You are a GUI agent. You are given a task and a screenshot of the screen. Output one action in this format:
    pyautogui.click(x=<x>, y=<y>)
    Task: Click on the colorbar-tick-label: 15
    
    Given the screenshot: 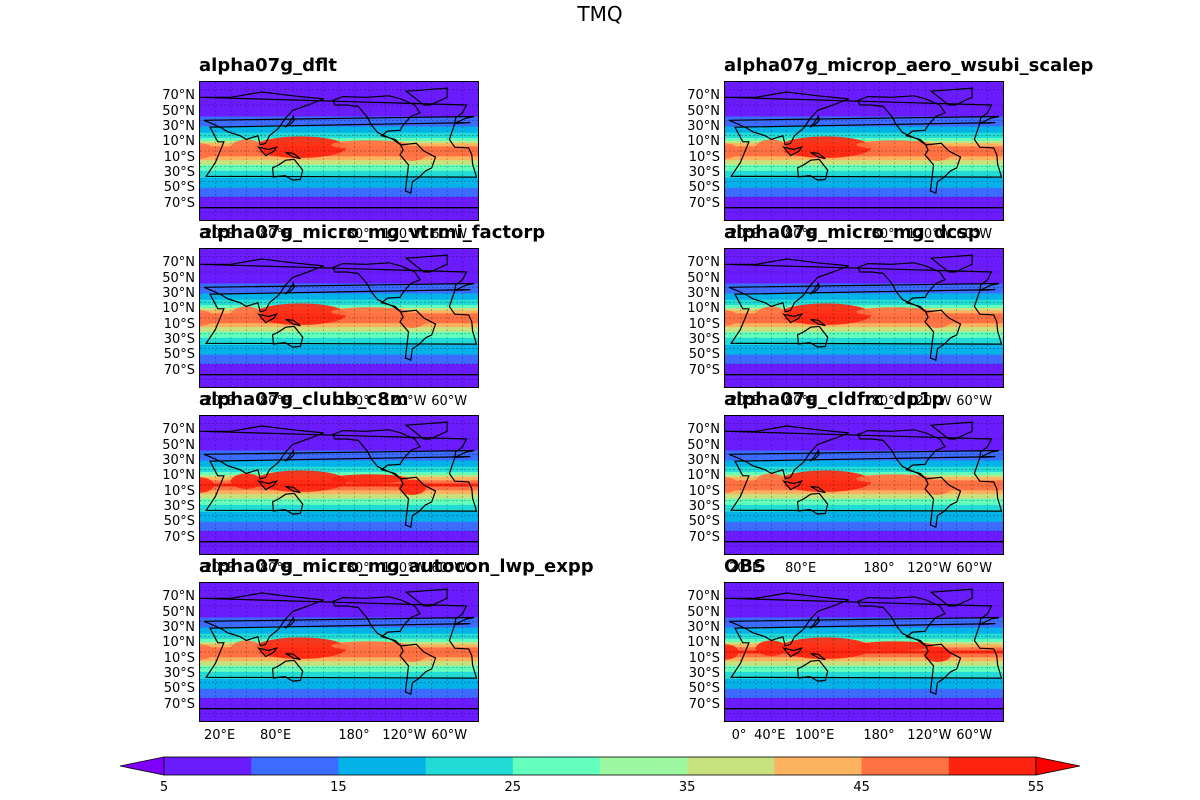 What is the action you would take?
    pyautogui.click(x=338, y=787)
    